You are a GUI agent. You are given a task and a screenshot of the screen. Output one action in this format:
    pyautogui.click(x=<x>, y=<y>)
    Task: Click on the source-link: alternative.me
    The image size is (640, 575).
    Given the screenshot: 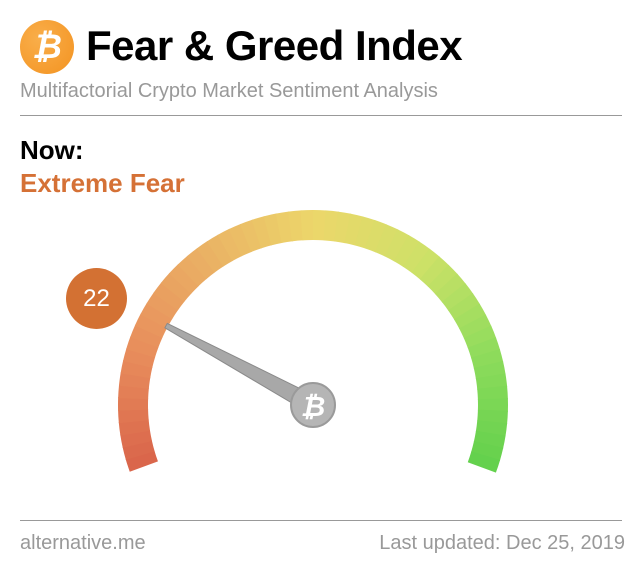 What is the action you would take?
    pyautogui.click(x=83, y=543)
    